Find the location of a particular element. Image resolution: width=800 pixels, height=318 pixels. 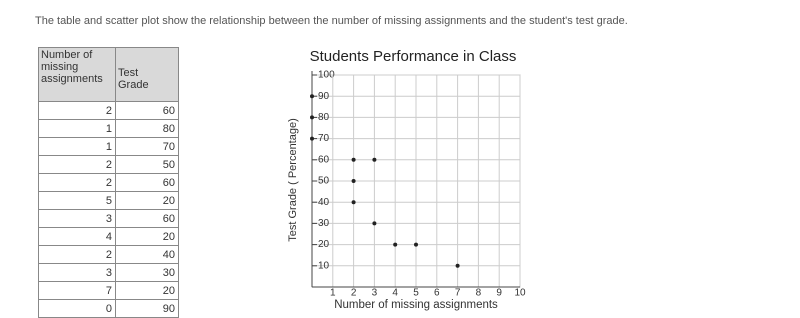

table-row: 2 40 is located at coordinates (108, 254).